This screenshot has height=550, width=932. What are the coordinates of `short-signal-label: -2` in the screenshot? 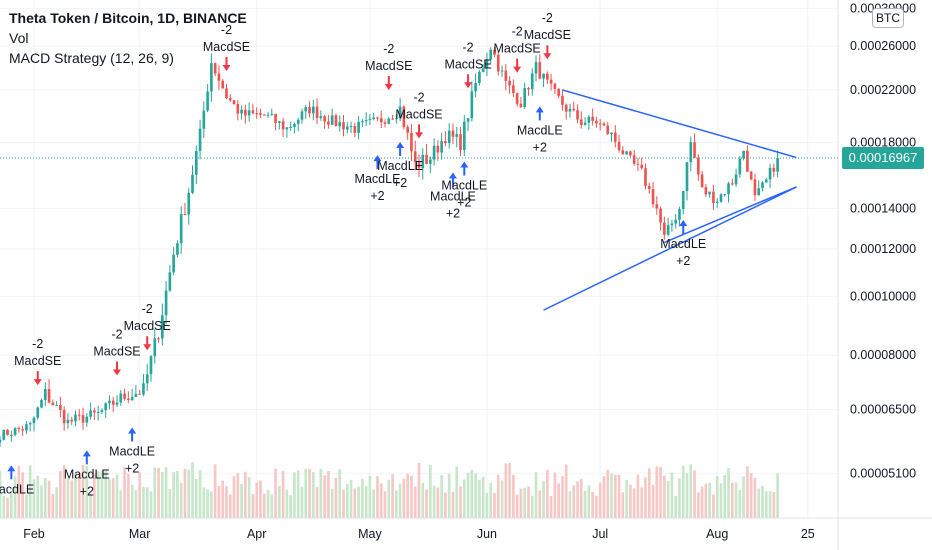 It's located at (517, 32).